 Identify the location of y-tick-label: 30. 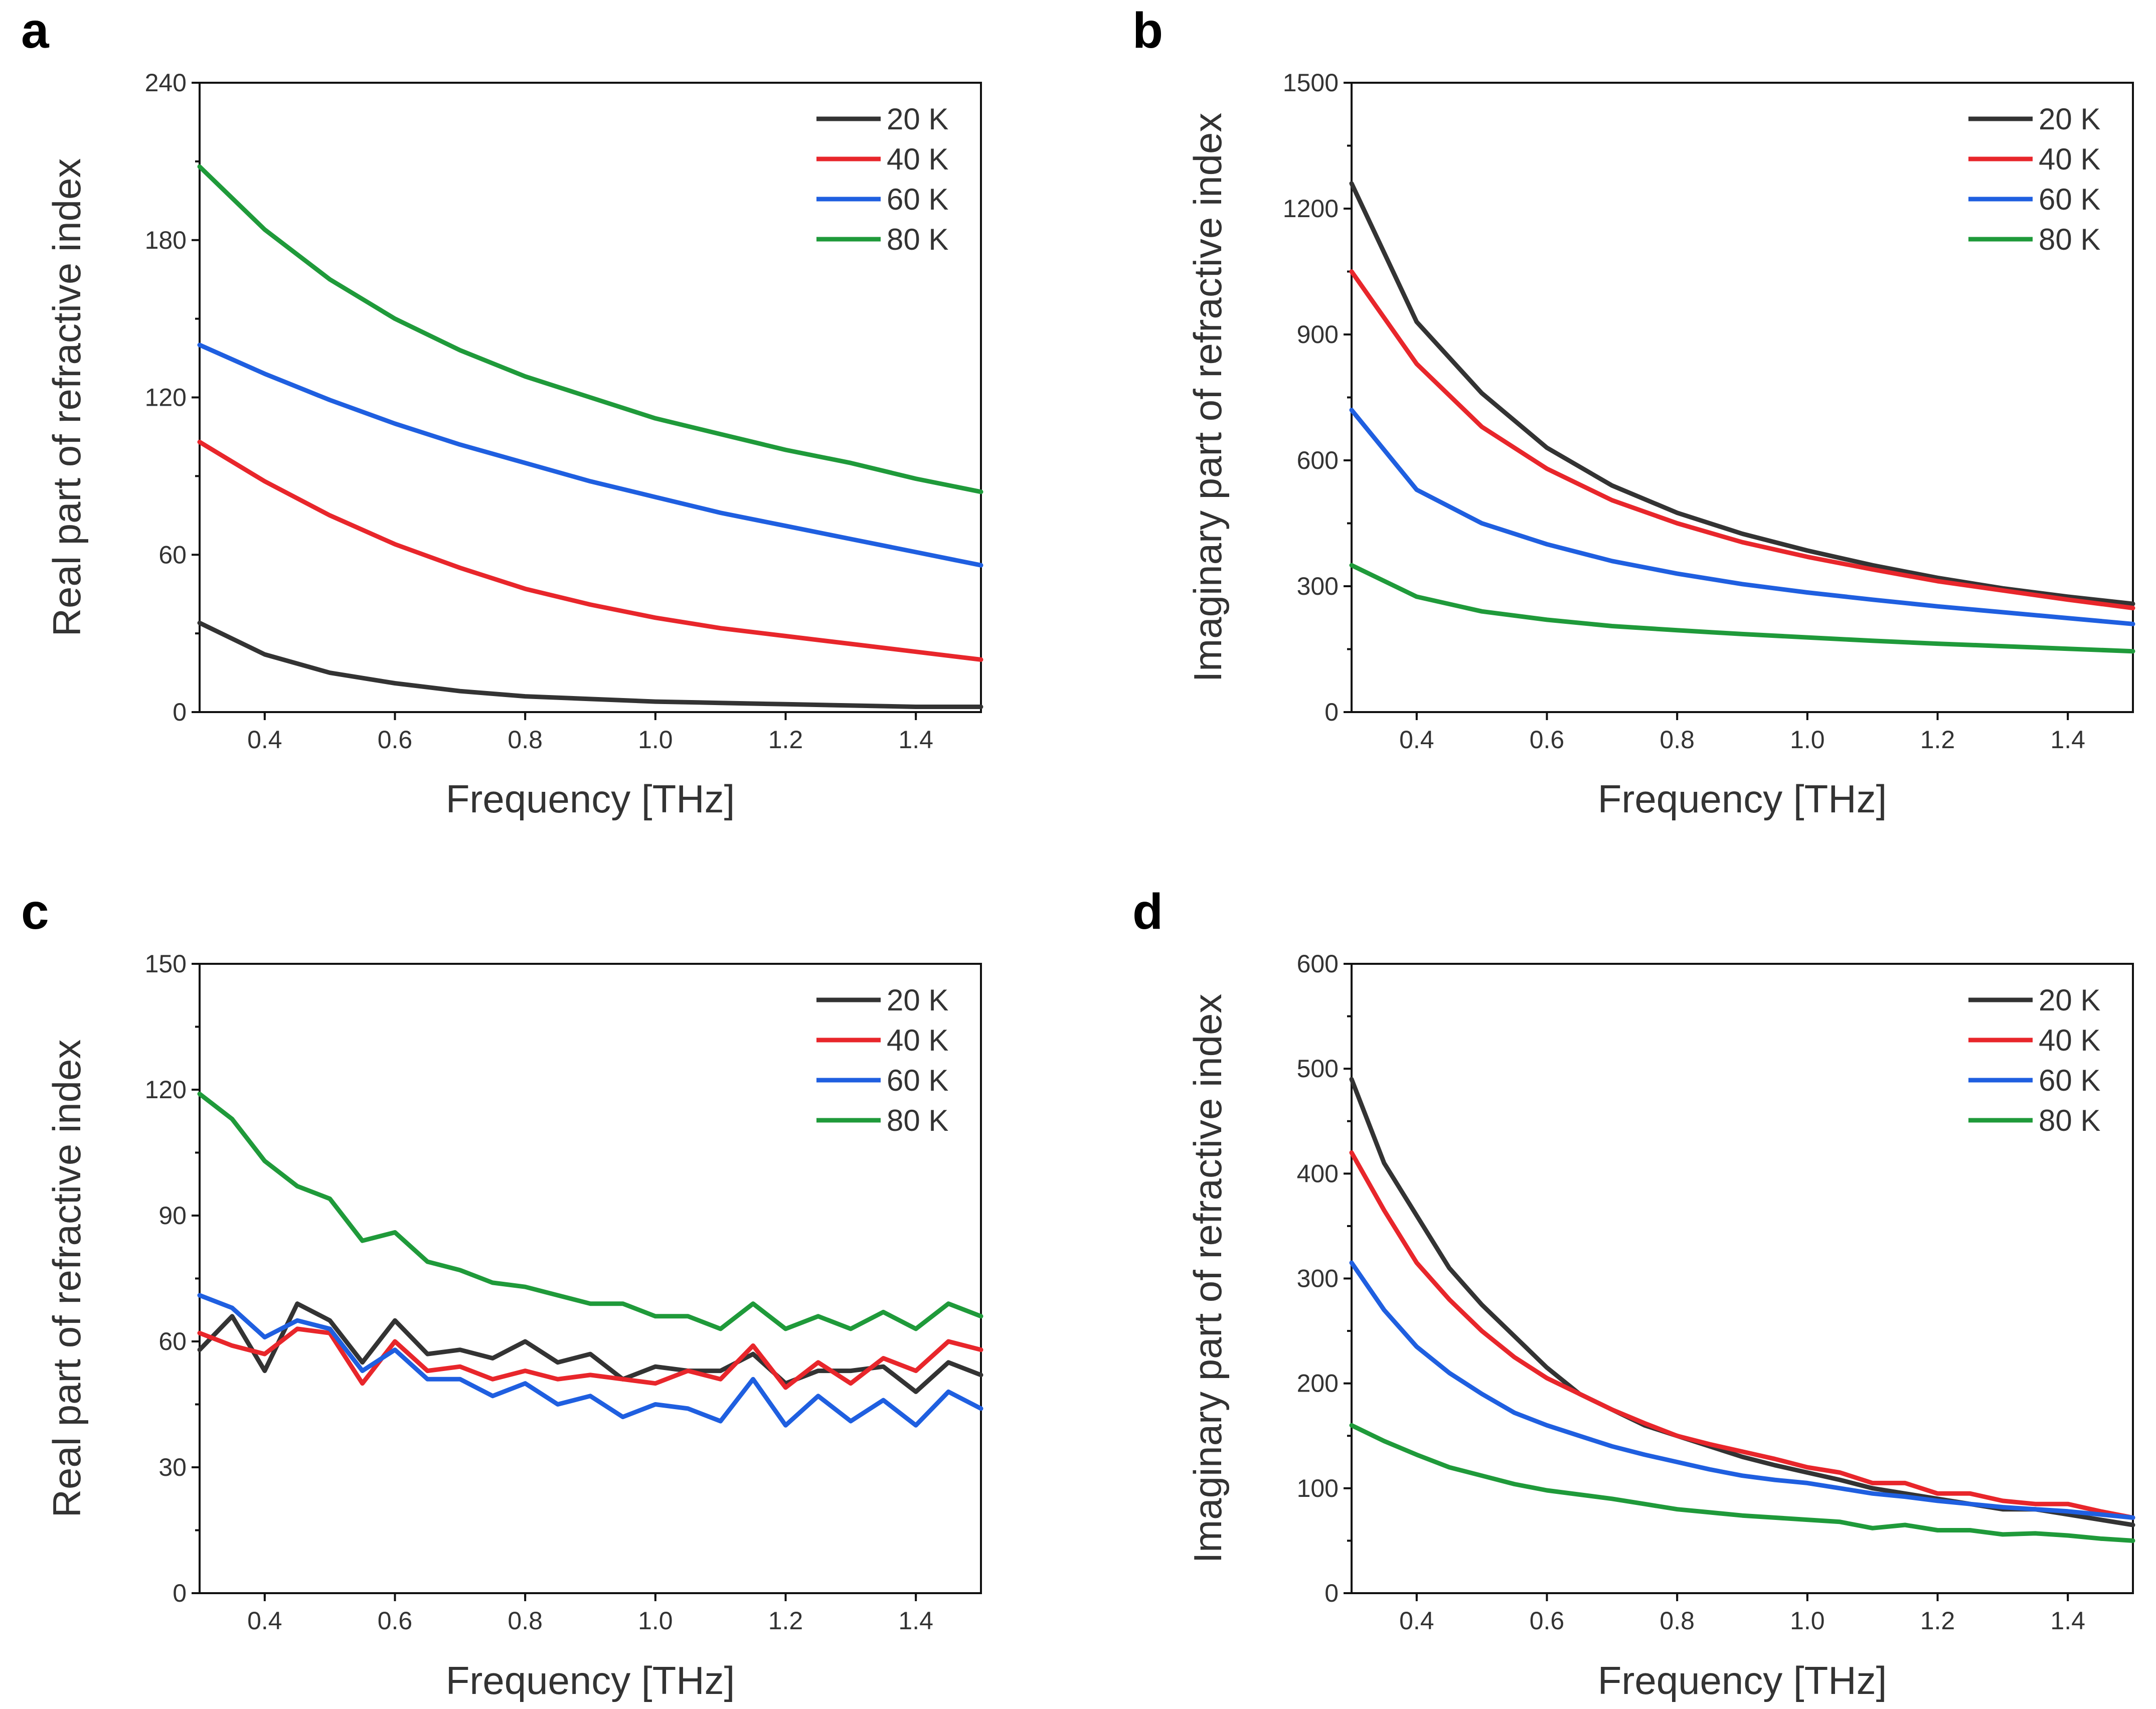
(172, 1467).